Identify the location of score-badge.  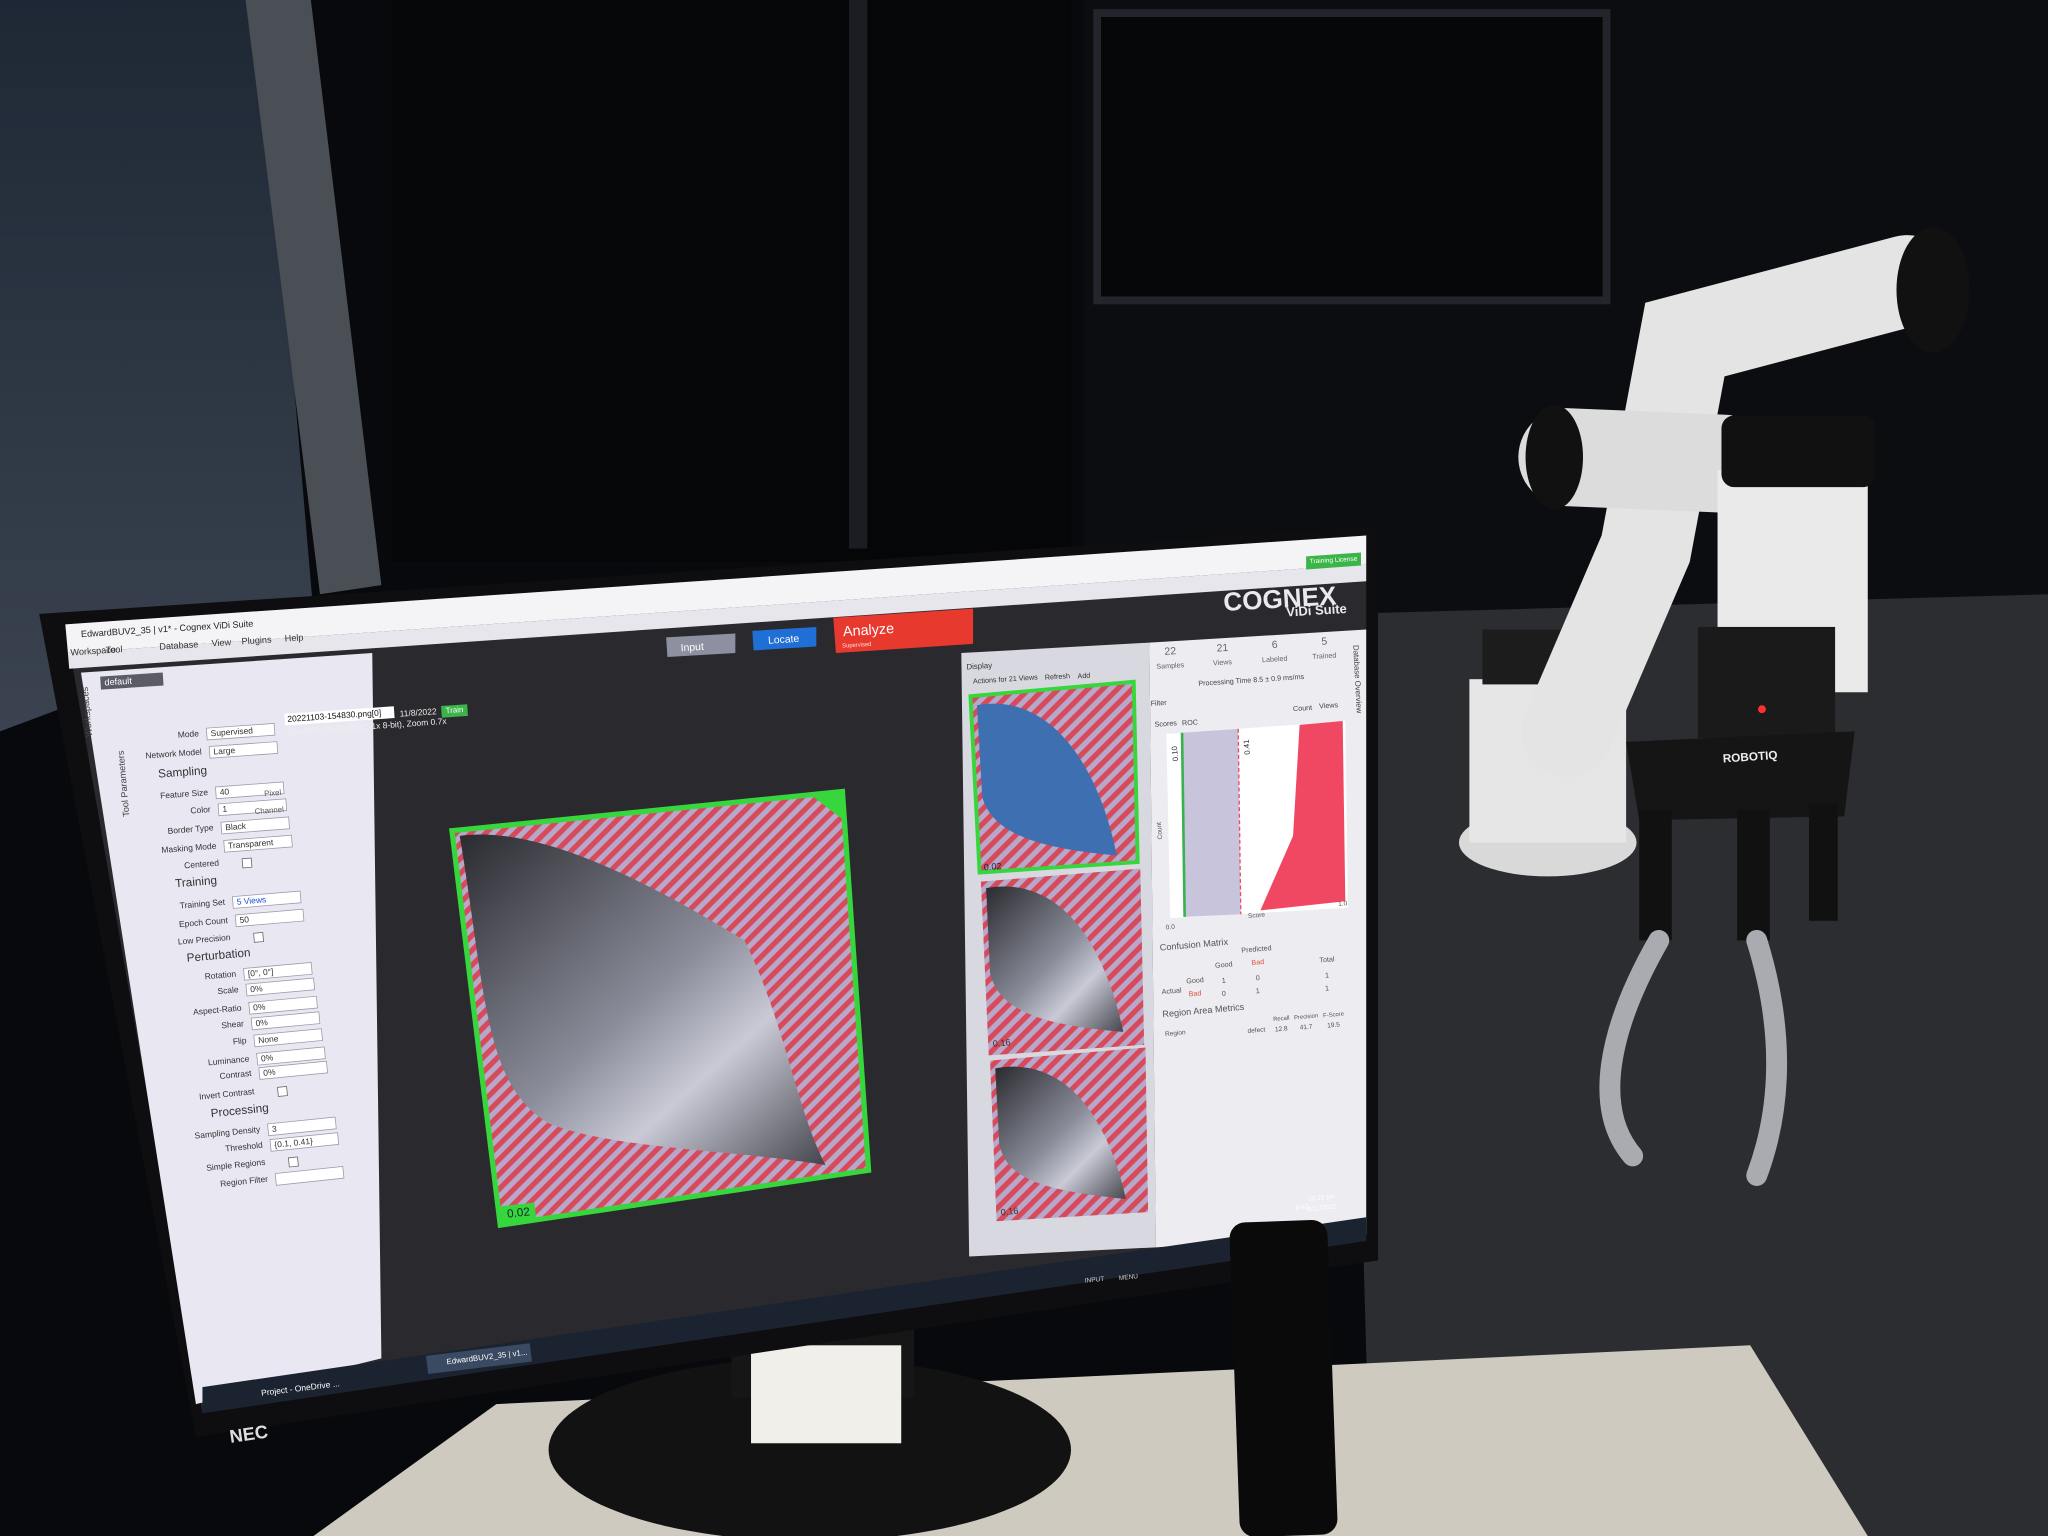
(518, 1213).